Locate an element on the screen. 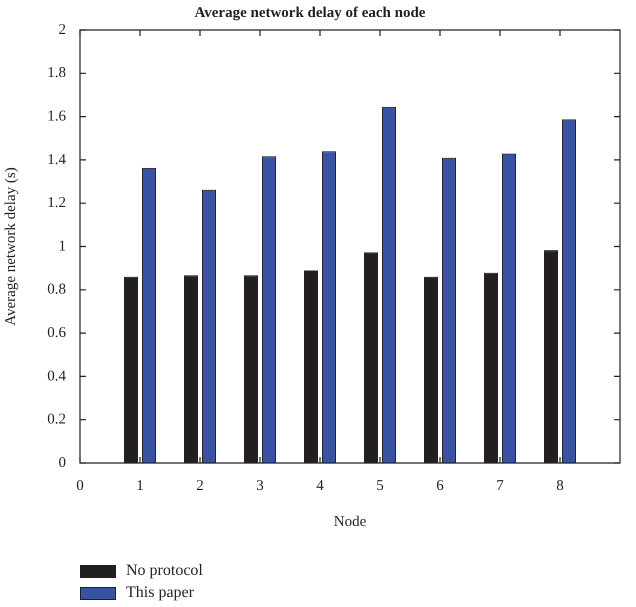 The image size is (636, 607). y-tick-label: 1 is located at coordinates (62, 246).